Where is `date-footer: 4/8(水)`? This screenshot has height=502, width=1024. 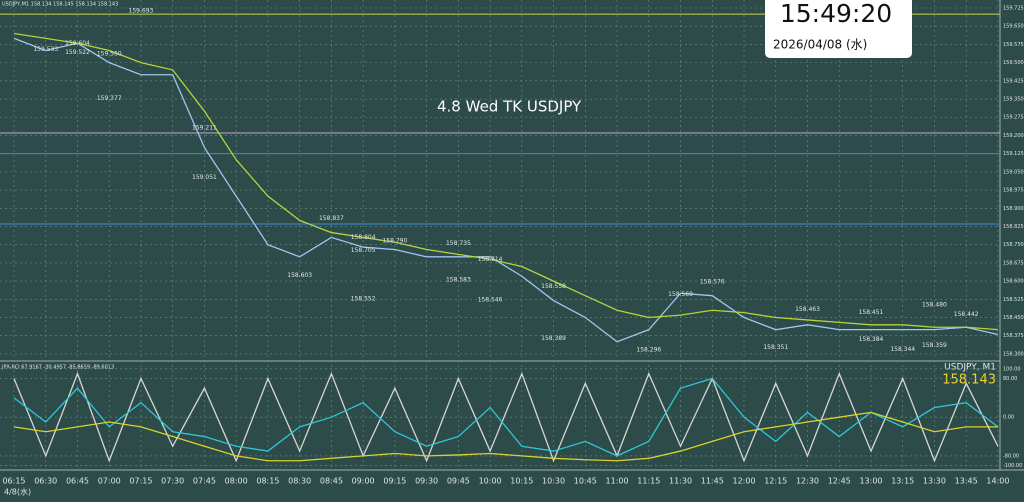
date-footer: 4/8(水) is located at coordinates (17, 492).